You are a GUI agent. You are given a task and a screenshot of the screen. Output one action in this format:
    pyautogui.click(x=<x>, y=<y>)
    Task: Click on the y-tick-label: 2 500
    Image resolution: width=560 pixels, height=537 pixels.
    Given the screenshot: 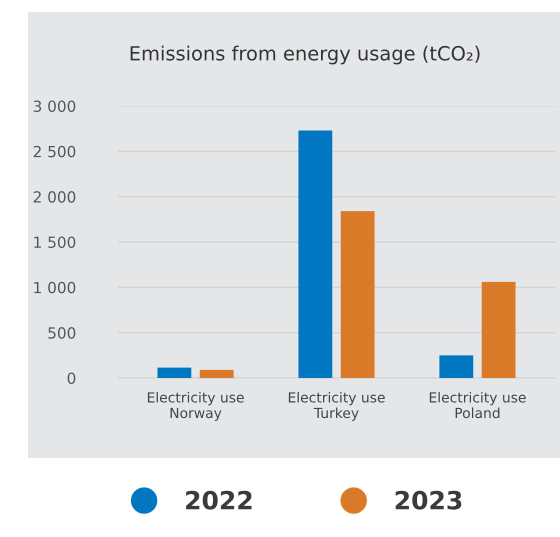 What is the action you would take?
    pyautogui.click(x=55, y=152)
    